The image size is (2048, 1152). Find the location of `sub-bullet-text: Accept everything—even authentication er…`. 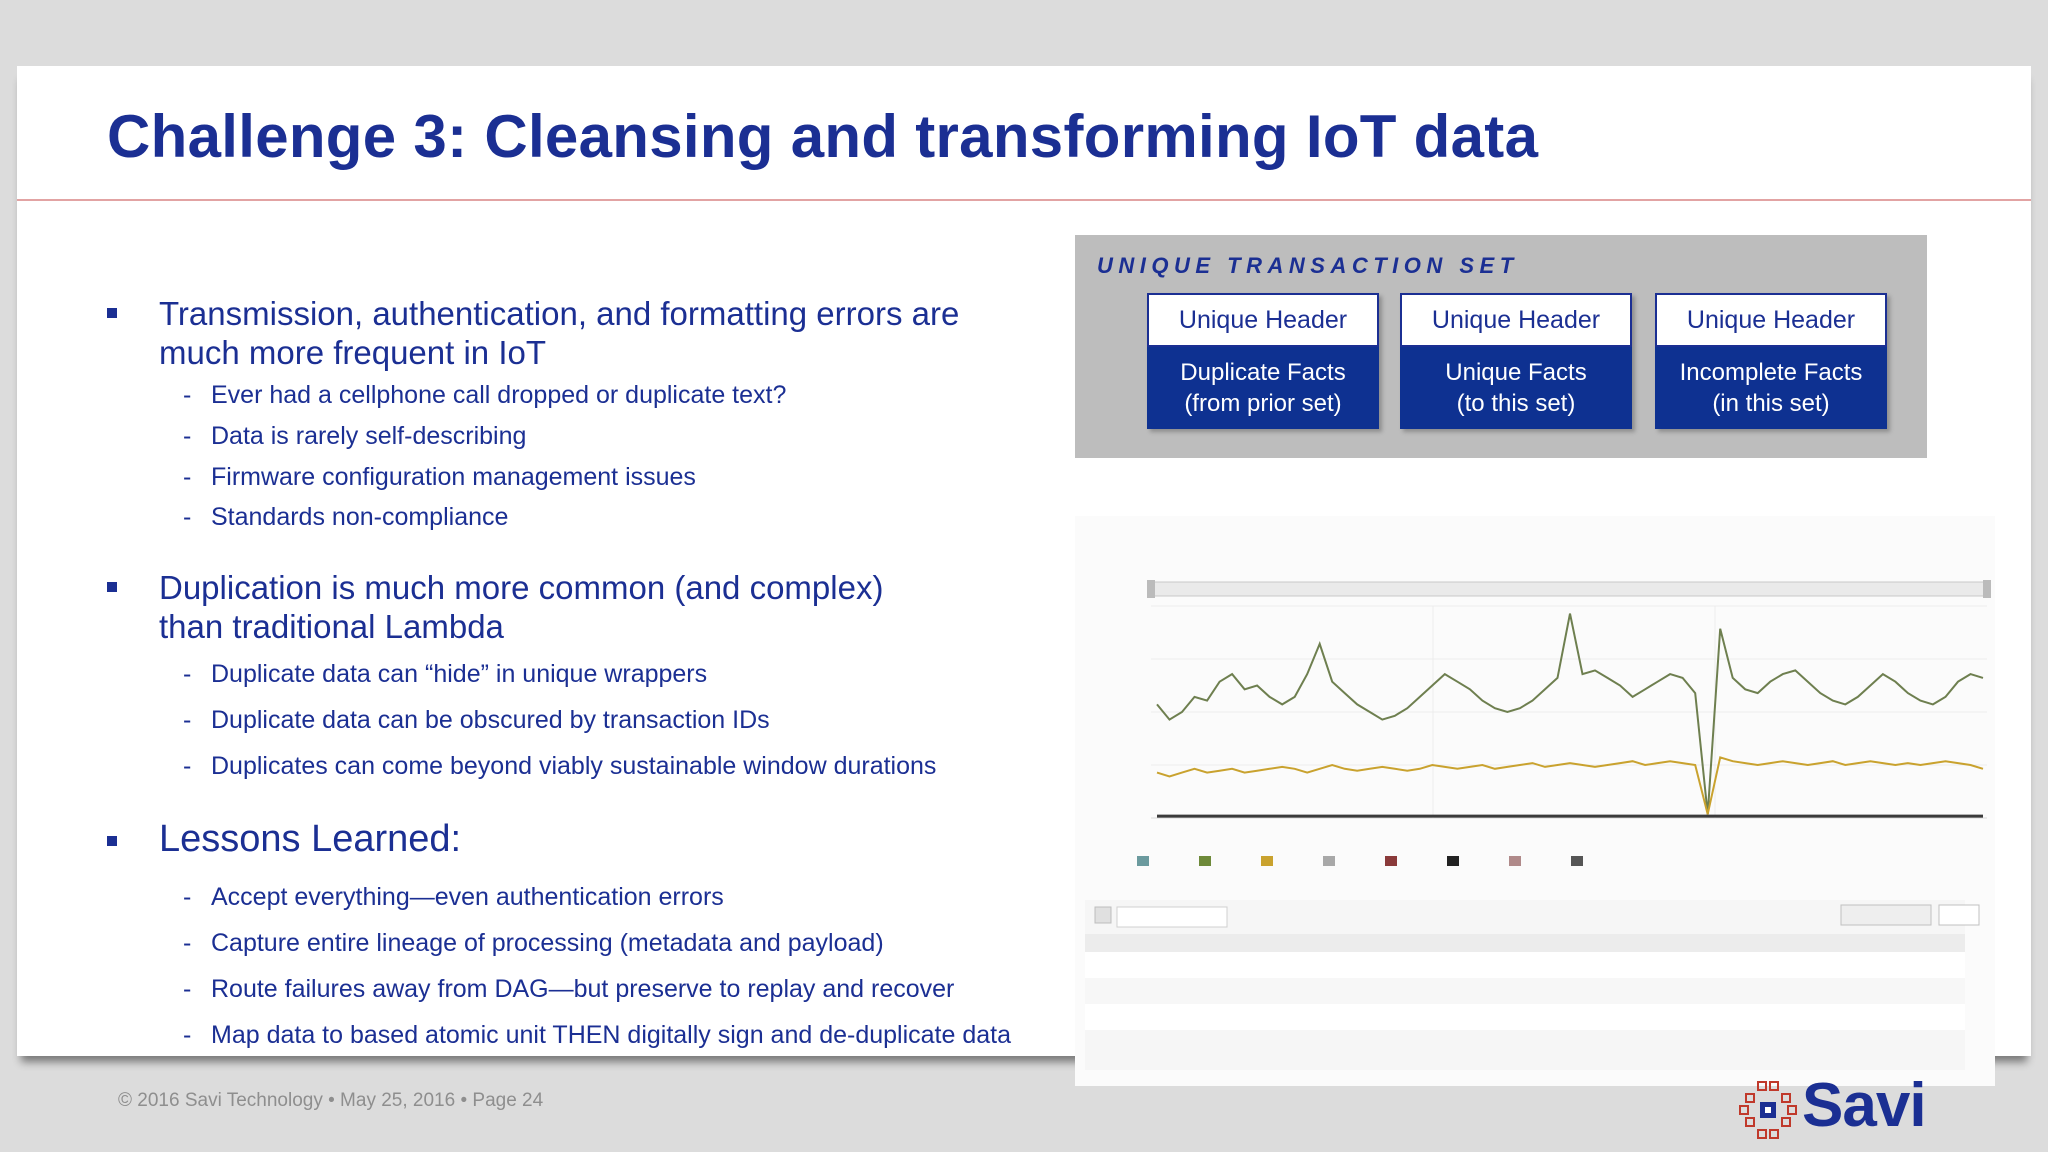

sub-bullet-text: Accept everything—even authentication er… is located at coordinates (467, 897).